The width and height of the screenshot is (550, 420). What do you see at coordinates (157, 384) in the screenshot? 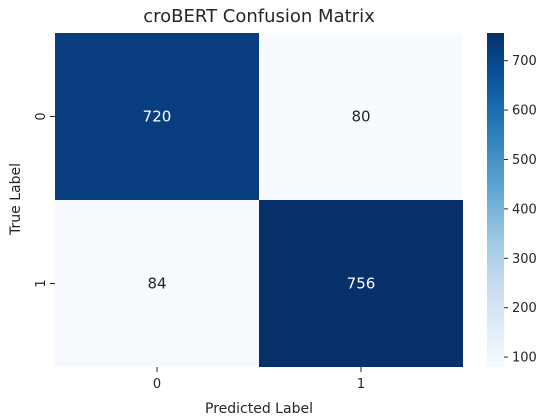
I see `x-tick-label-0: 0` at bounding box center [157, 384].